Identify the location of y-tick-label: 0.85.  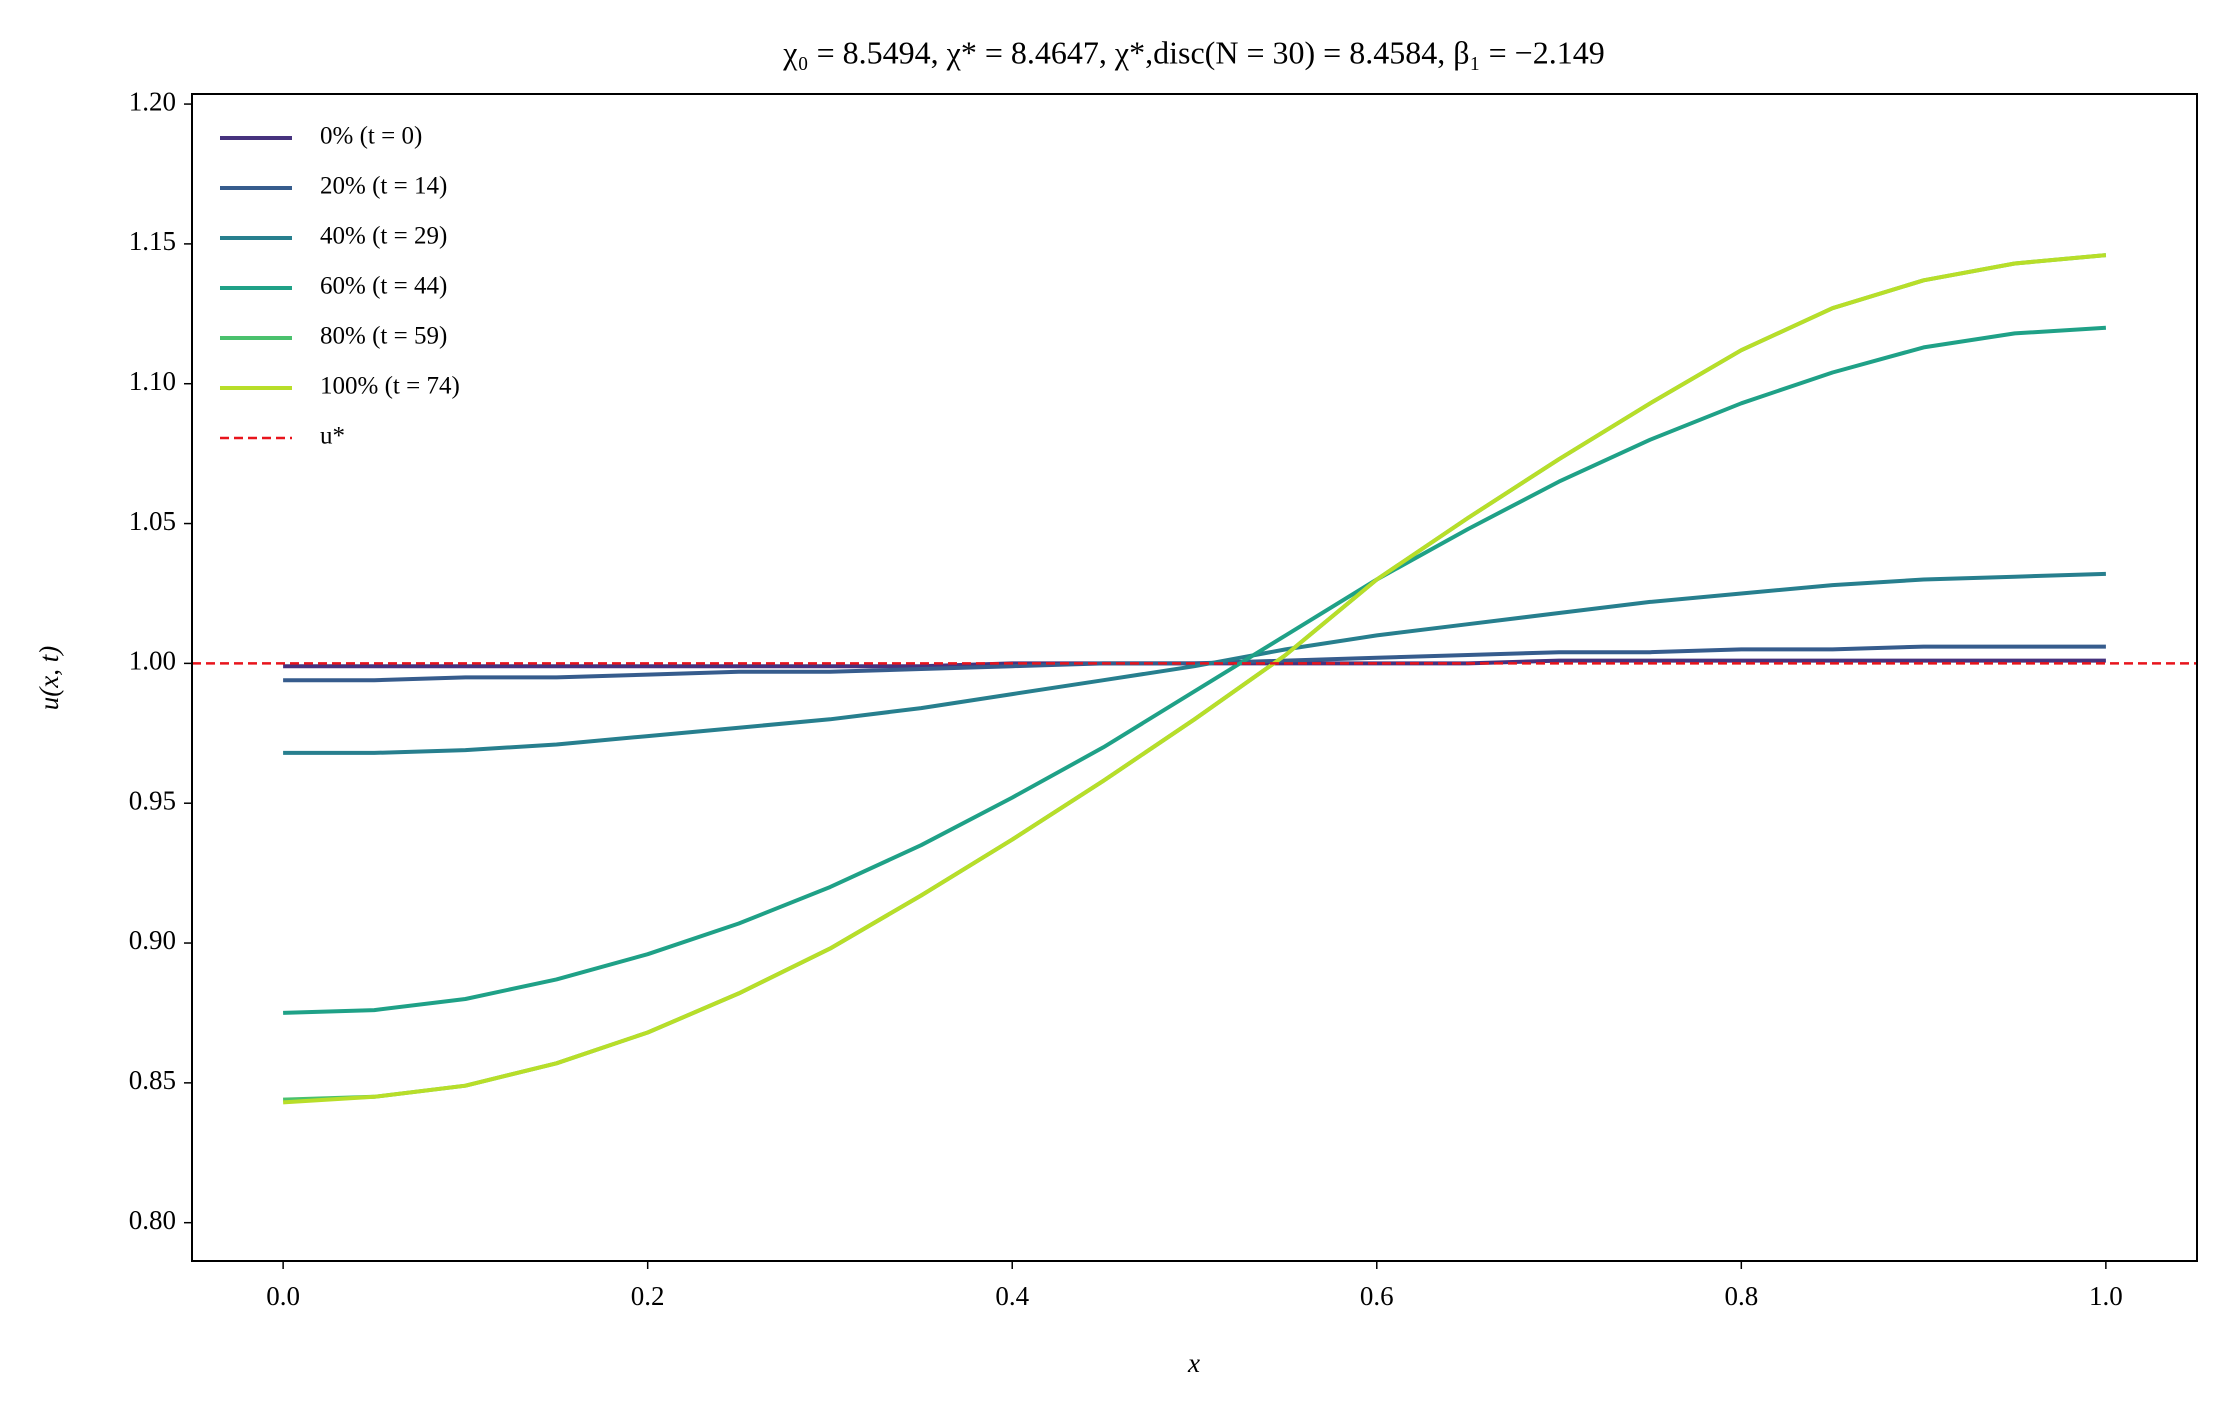
(152, 1080).